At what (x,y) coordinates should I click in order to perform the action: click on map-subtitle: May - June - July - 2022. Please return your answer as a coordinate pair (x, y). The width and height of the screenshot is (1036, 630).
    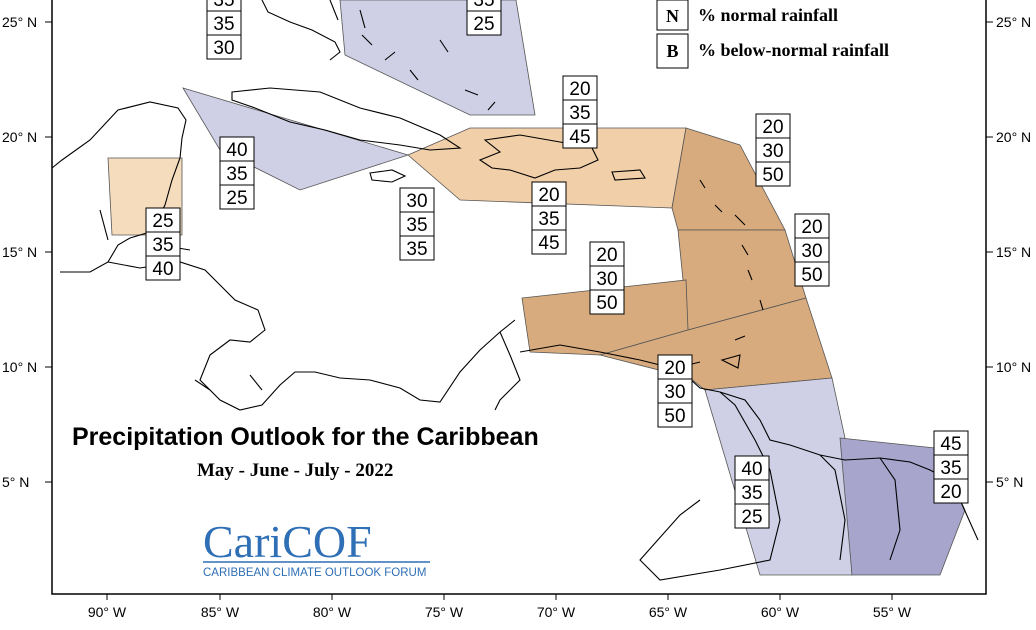
    Looking at the image, I should click on (295, 470).